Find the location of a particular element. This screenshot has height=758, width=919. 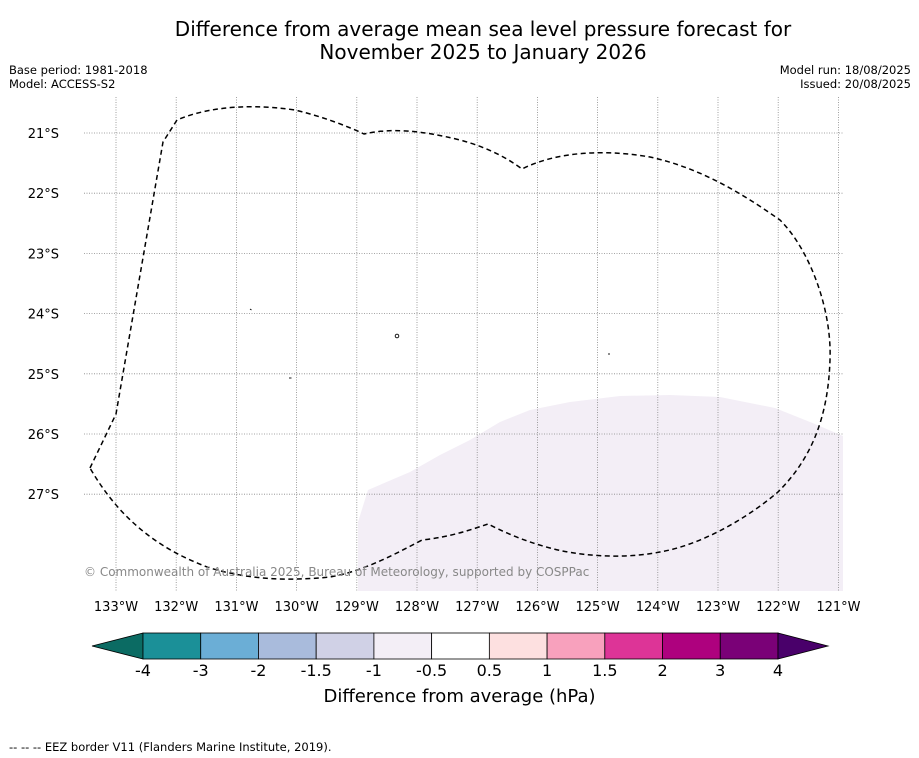

longitude-label: 122°W is located at coordinates (778, 607).